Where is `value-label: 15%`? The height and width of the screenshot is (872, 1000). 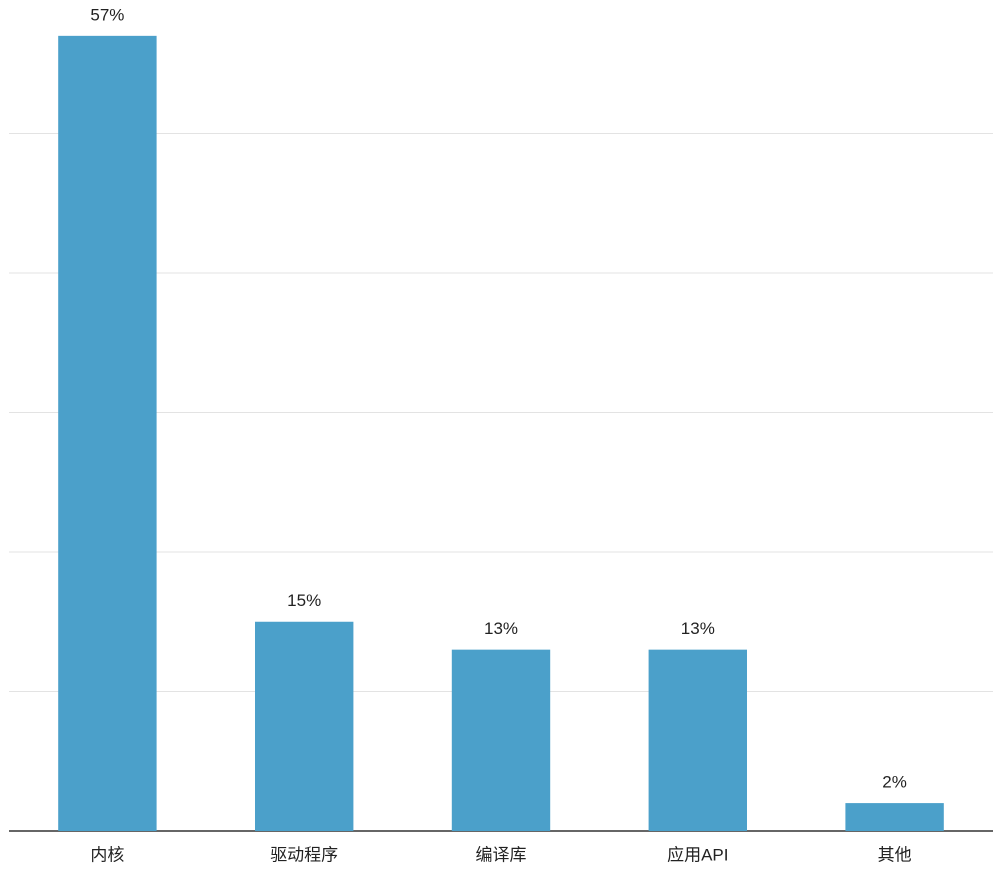
value-label: 15% is located at coordinates (304, 600).